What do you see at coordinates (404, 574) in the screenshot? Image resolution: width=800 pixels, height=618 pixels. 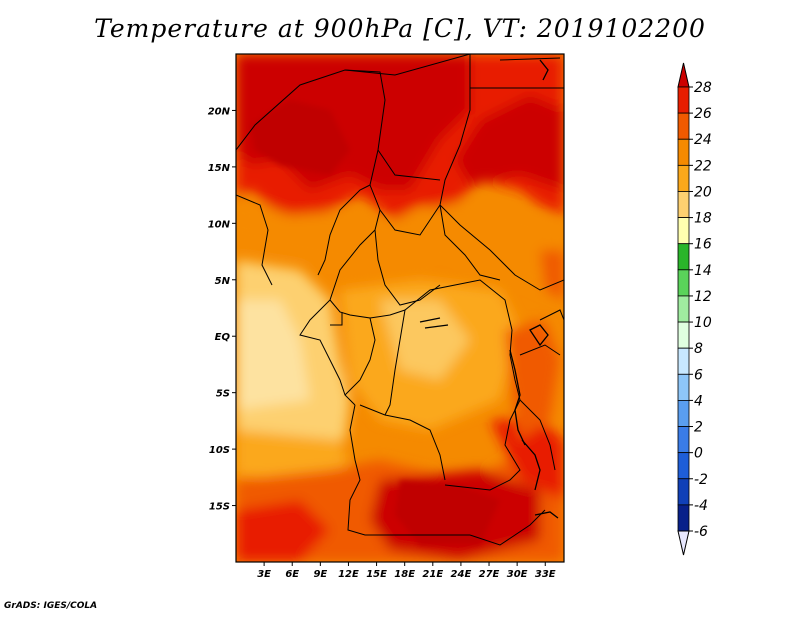 I see `x-tick-label: 18E` at bounding box center [404, 574].